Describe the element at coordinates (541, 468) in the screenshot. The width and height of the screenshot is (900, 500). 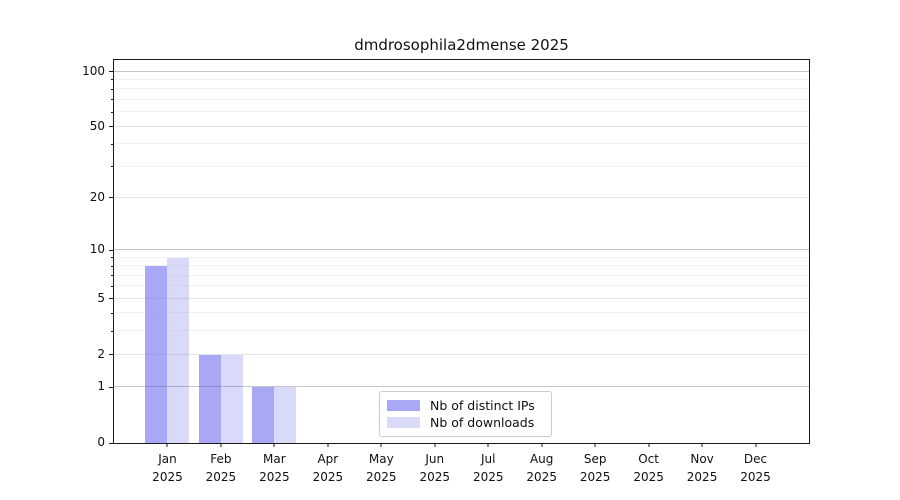
I see `x-tick-label-aug: Aug 2025` at that location.